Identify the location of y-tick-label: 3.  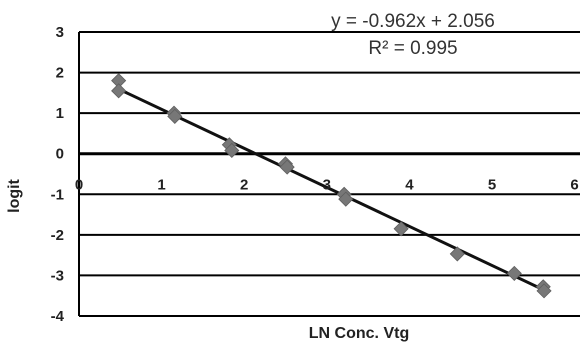
(60, 32).